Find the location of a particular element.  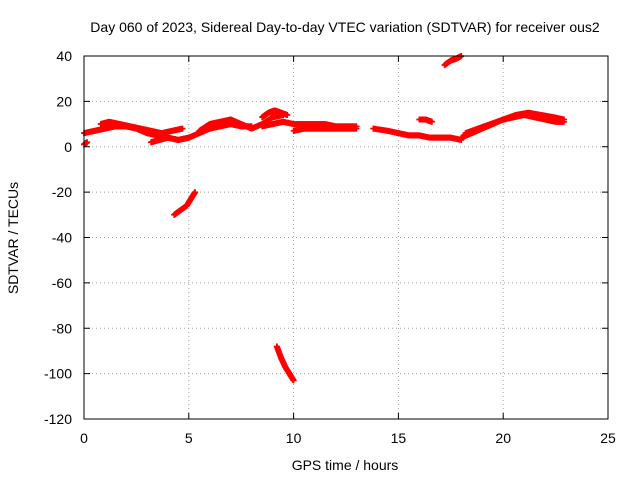

series-main-e is located at coordinates (275, 114).